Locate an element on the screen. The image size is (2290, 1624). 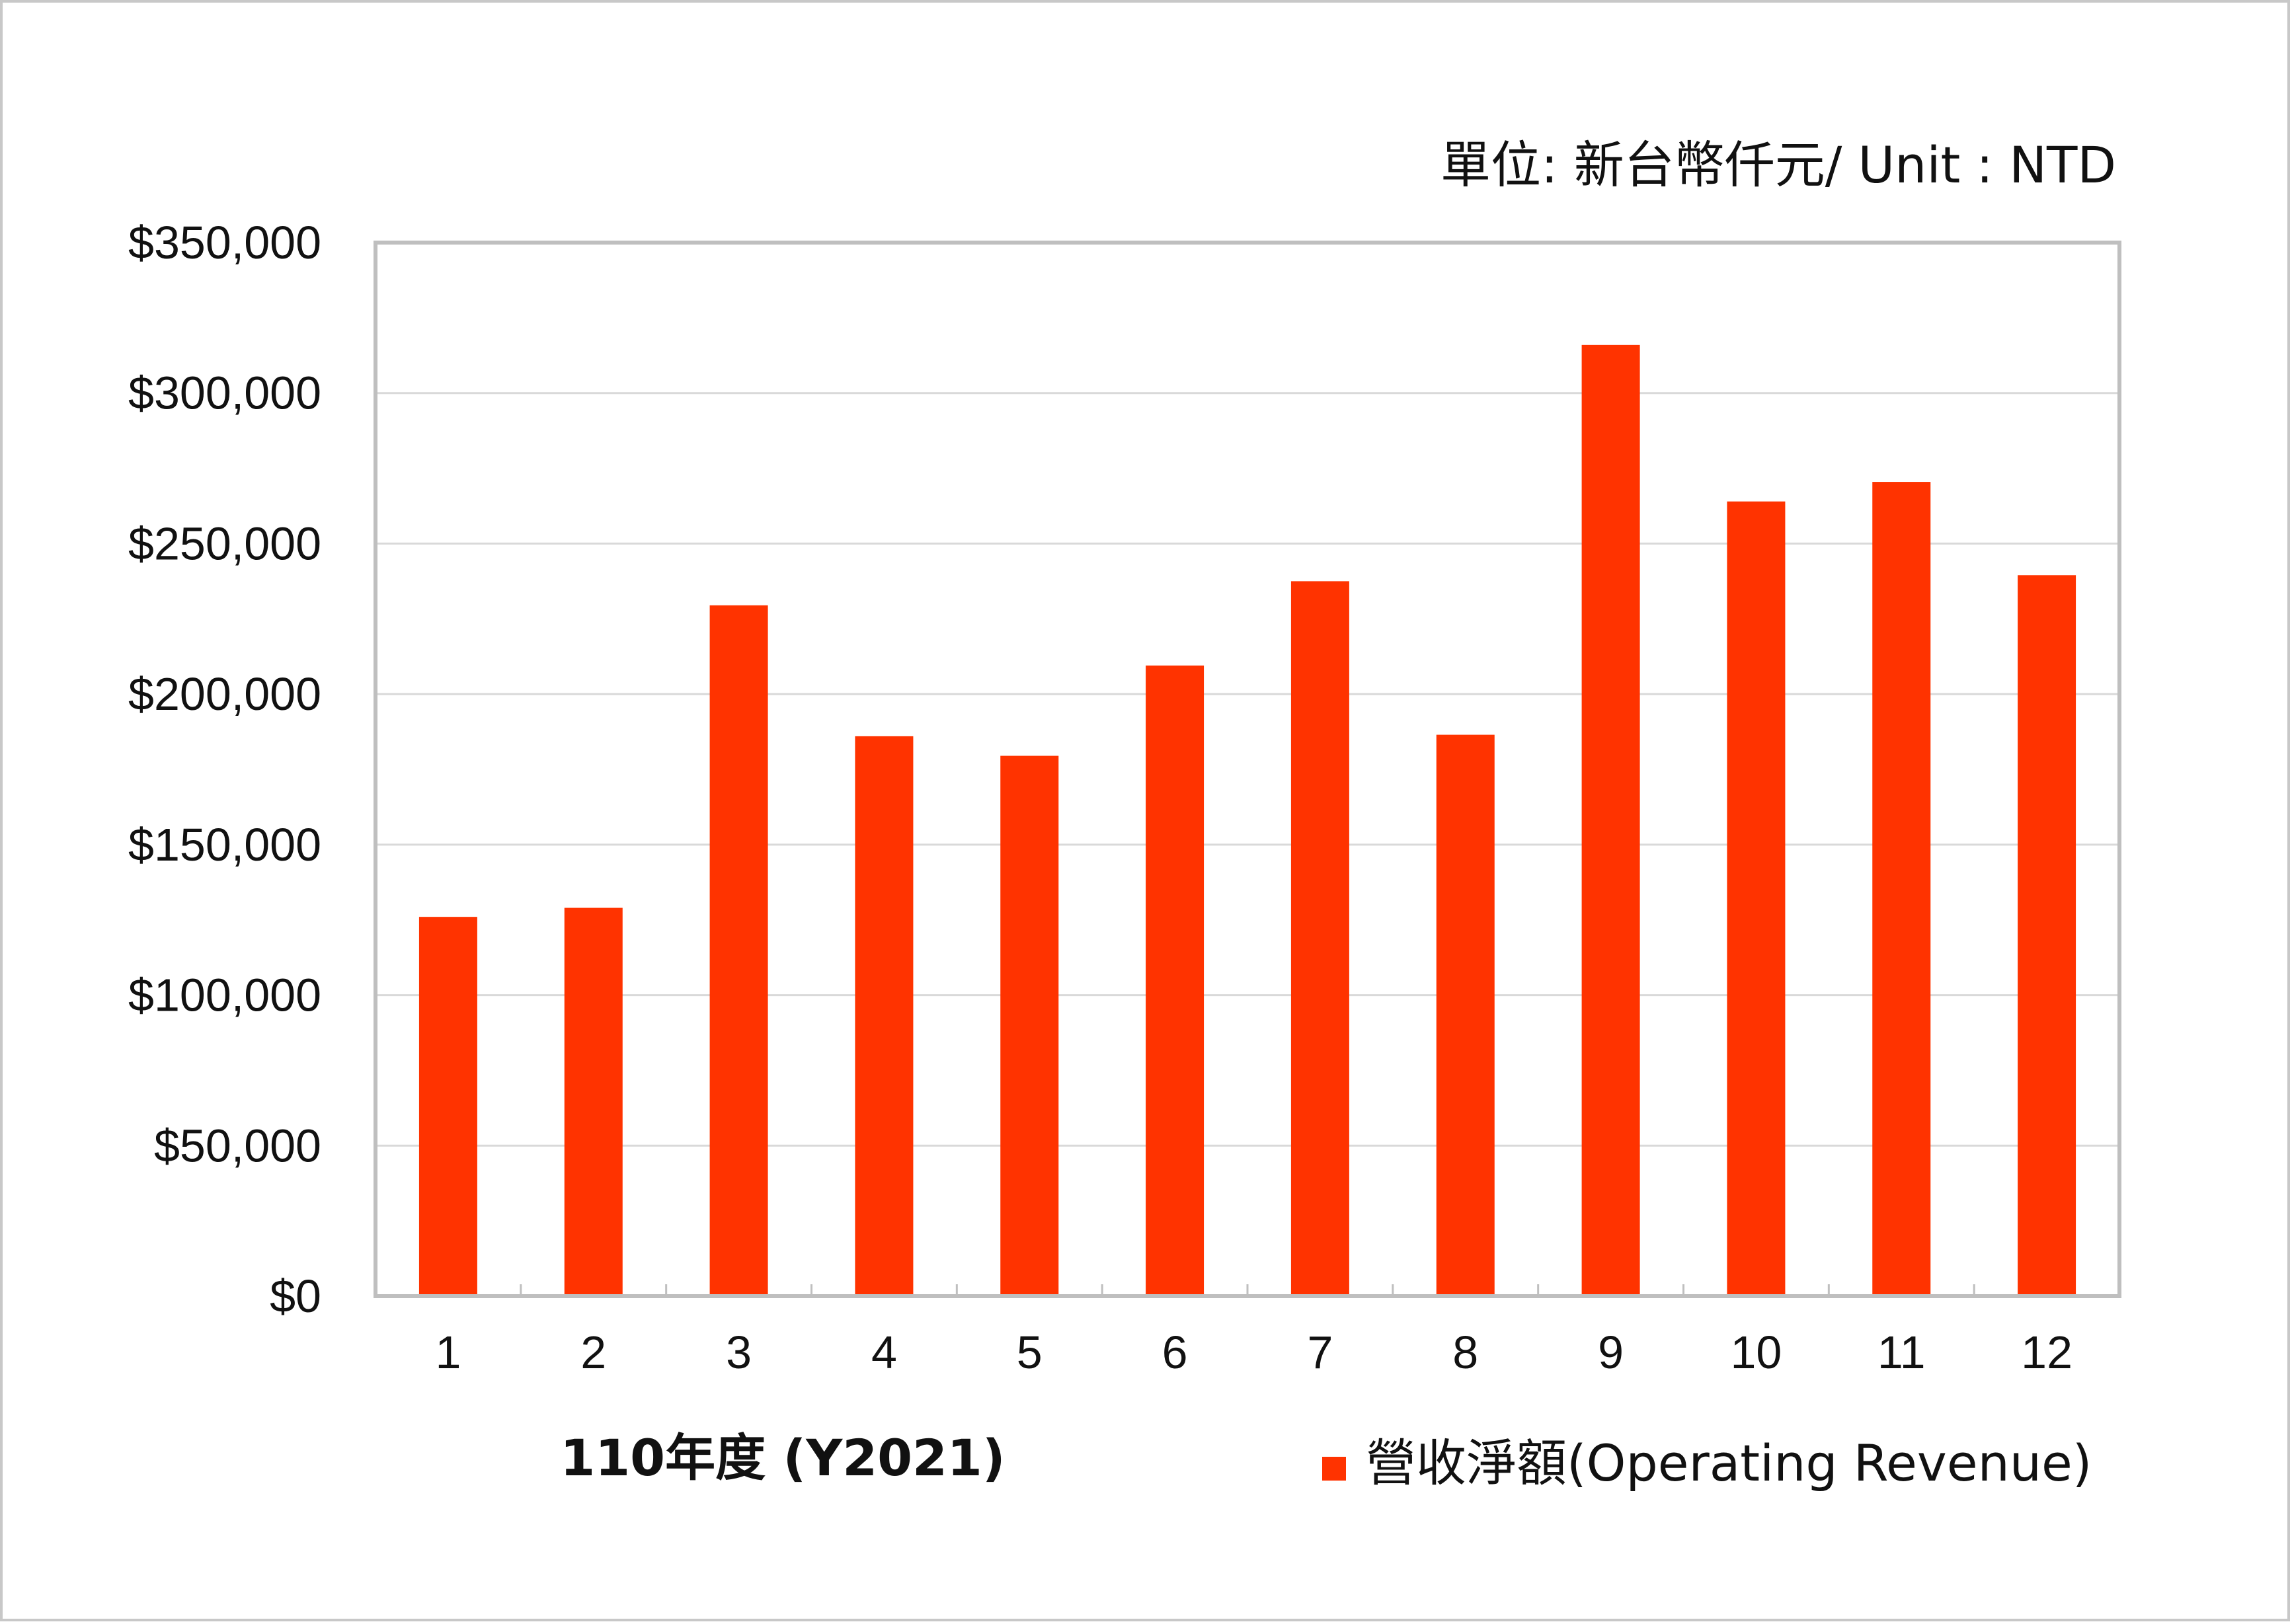
x-tick-label: 7 is located at coordinates (1320, 1352).